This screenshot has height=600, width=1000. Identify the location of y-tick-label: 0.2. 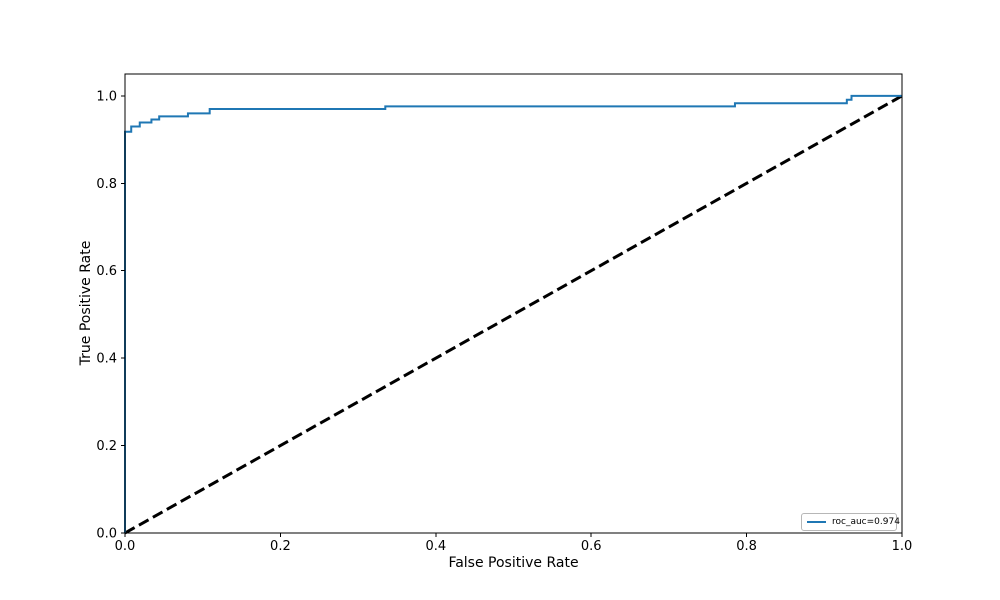
(106, 446).